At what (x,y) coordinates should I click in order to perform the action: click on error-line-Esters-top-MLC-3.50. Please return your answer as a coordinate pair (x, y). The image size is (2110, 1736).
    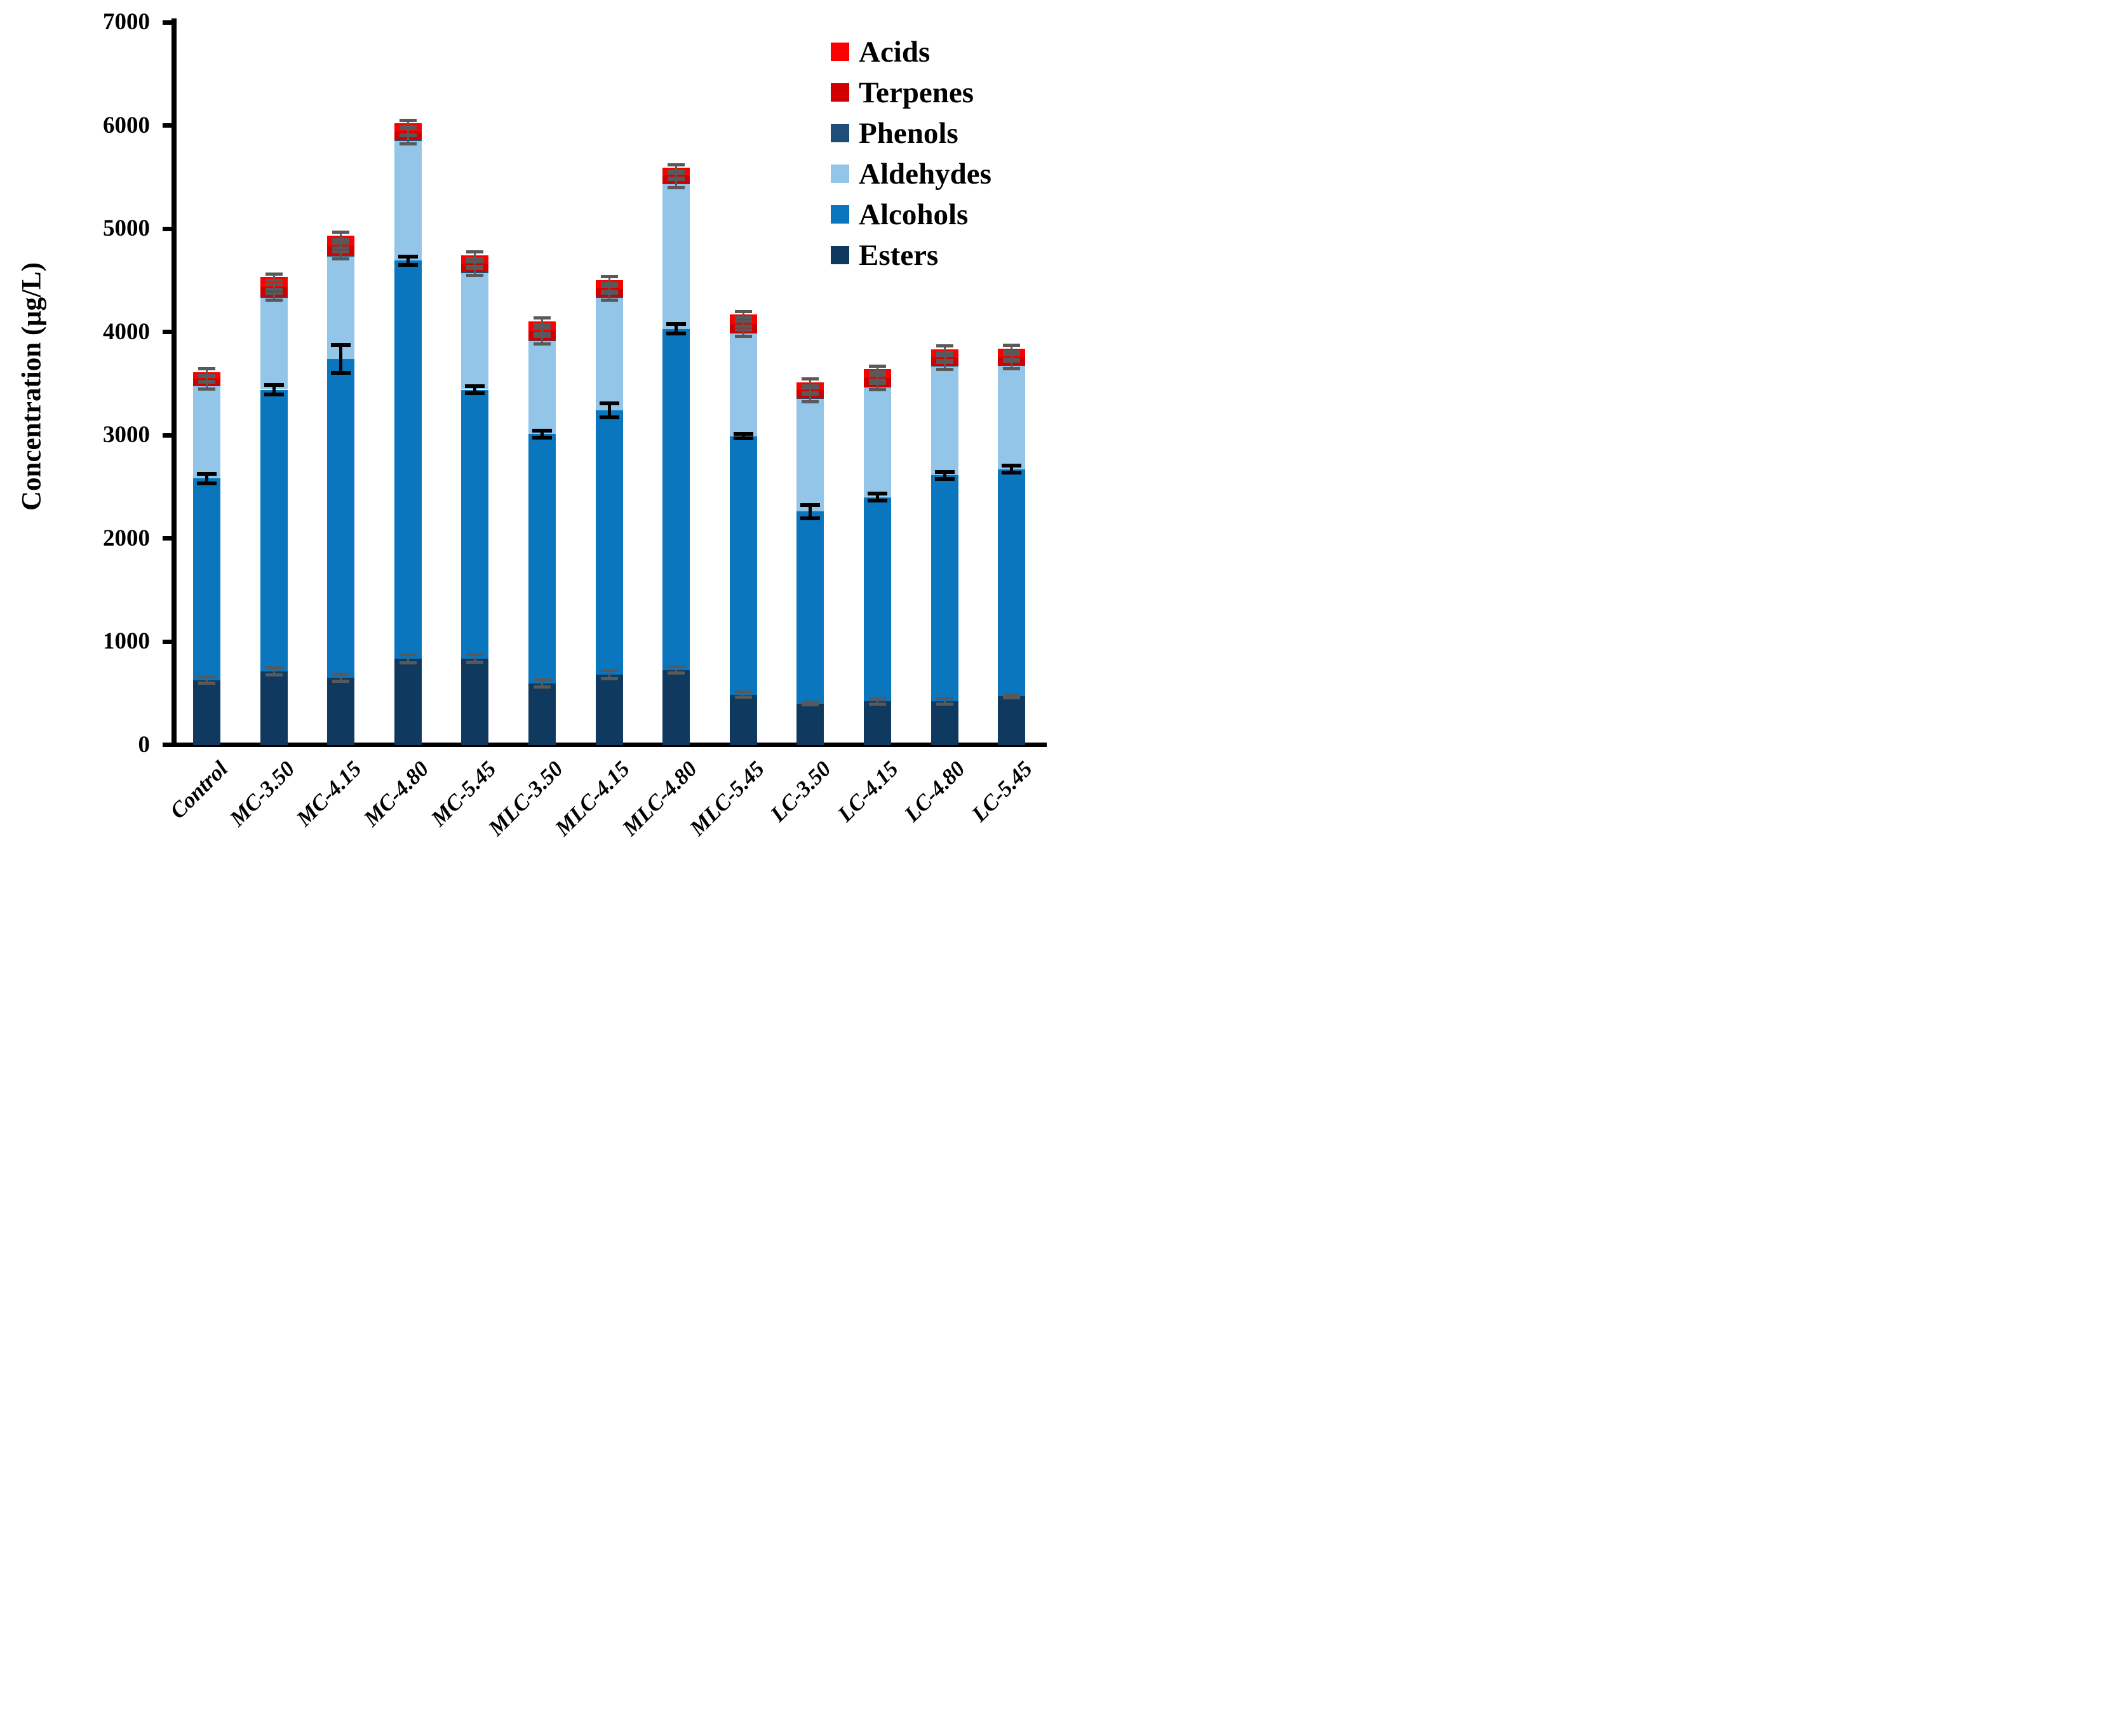
    Looking at the image, I should click on (542, 683).